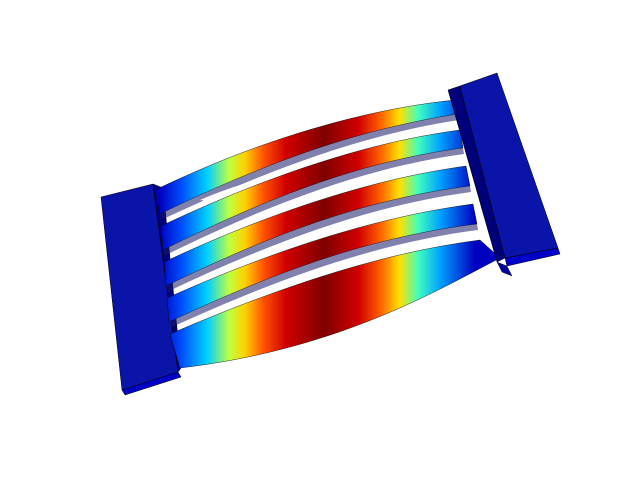 The height and width of the screenshot is (480, 640). I want to click on beam-2-shadow, so click(313, 202).